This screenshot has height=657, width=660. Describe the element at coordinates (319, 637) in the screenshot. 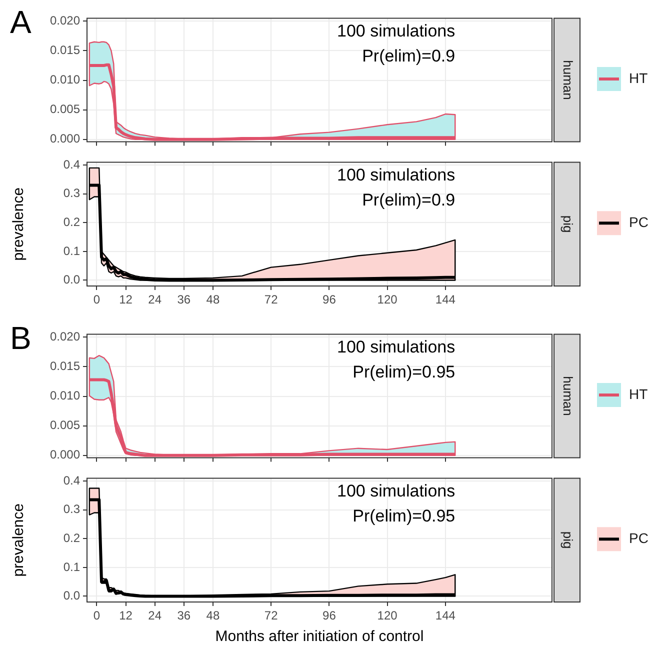

I see `x-axis-title: Months after initiation of control` at that location.